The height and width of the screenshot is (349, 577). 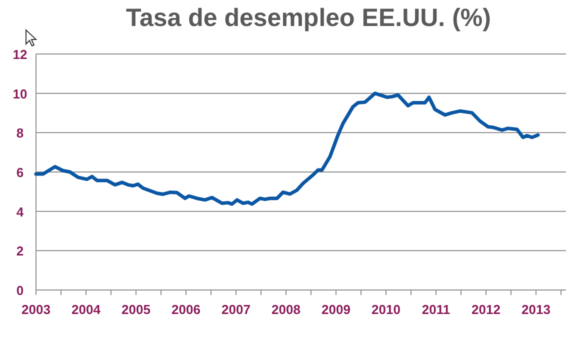 What do you see at coordinates (136, 309) in the screenshot?
I see `x-tick-label: 2005` at bounding box center [136, 309].